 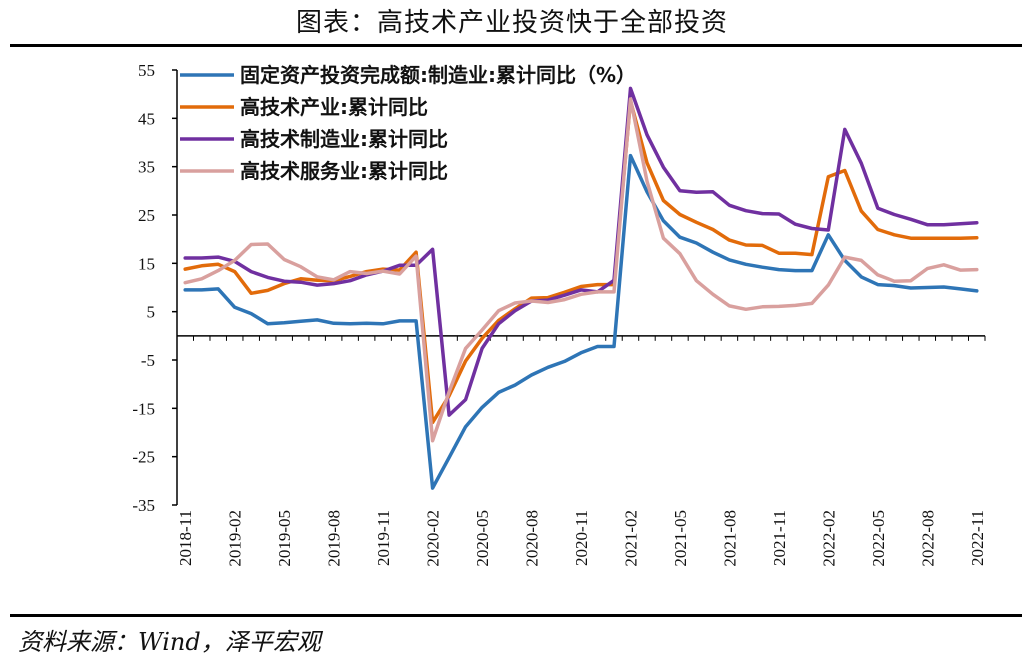 What do you see at coordinates (146, 215) in the screenshot?
I see `y-tick-label: 25` at bounding box center [146, 215].